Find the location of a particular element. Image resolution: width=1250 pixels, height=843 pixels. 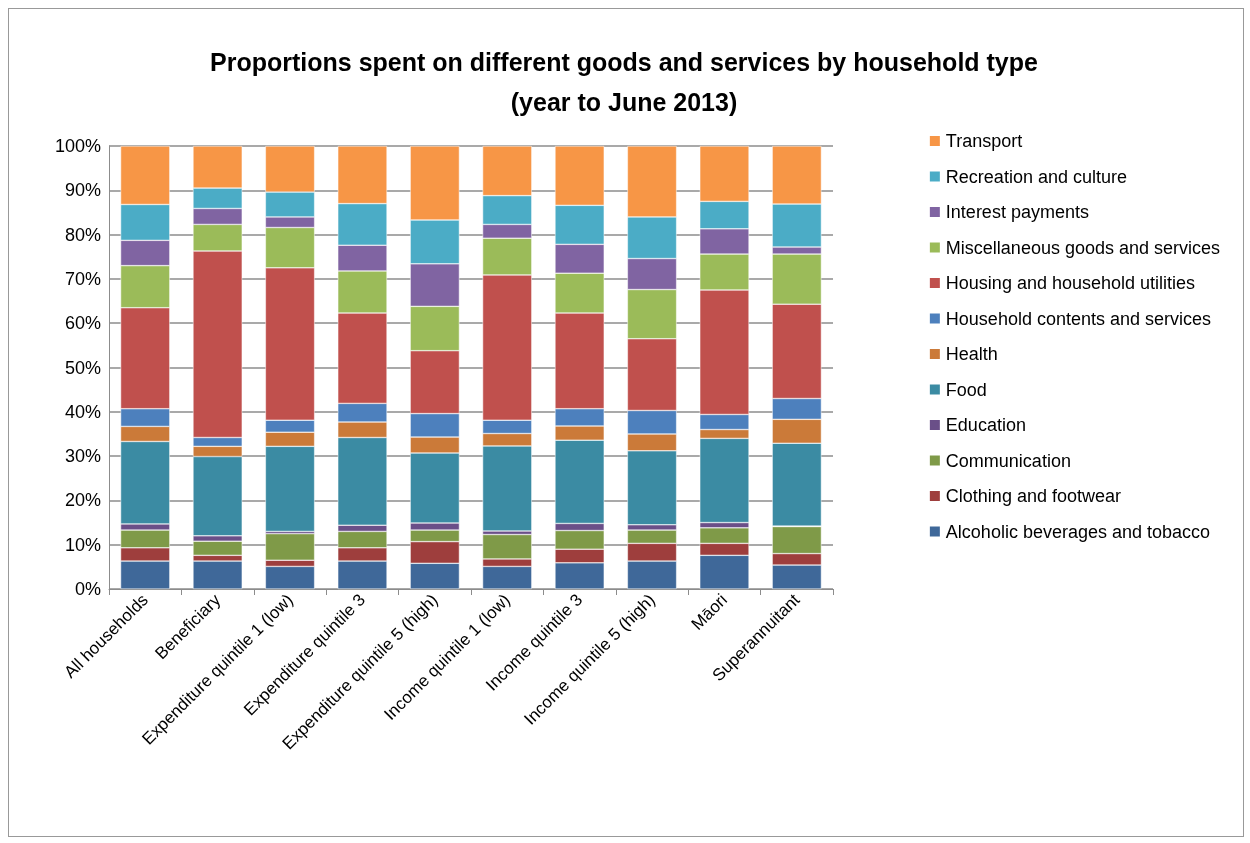

y-tick-label: 100% is located at coordinates (77, 146).